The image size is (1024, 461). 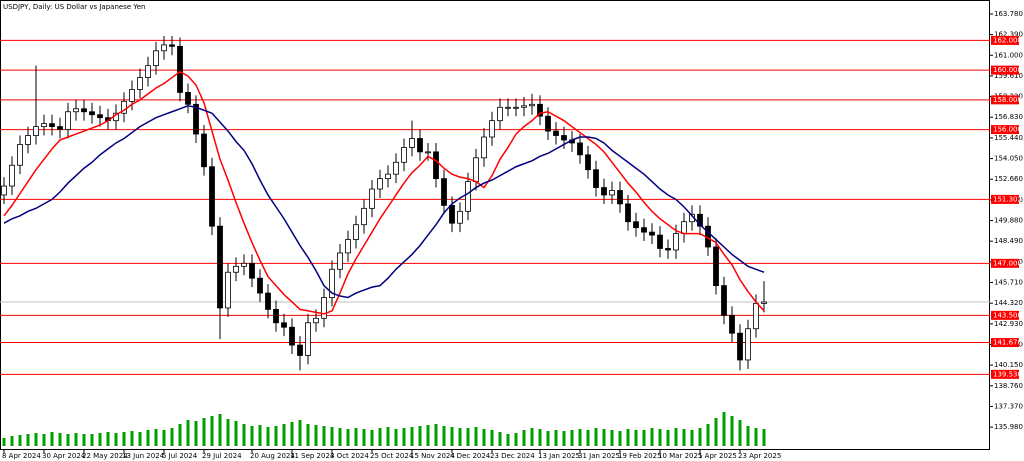 I want to click on x-tick-label: 13 Jun 2024, so click(x=143, y=456).